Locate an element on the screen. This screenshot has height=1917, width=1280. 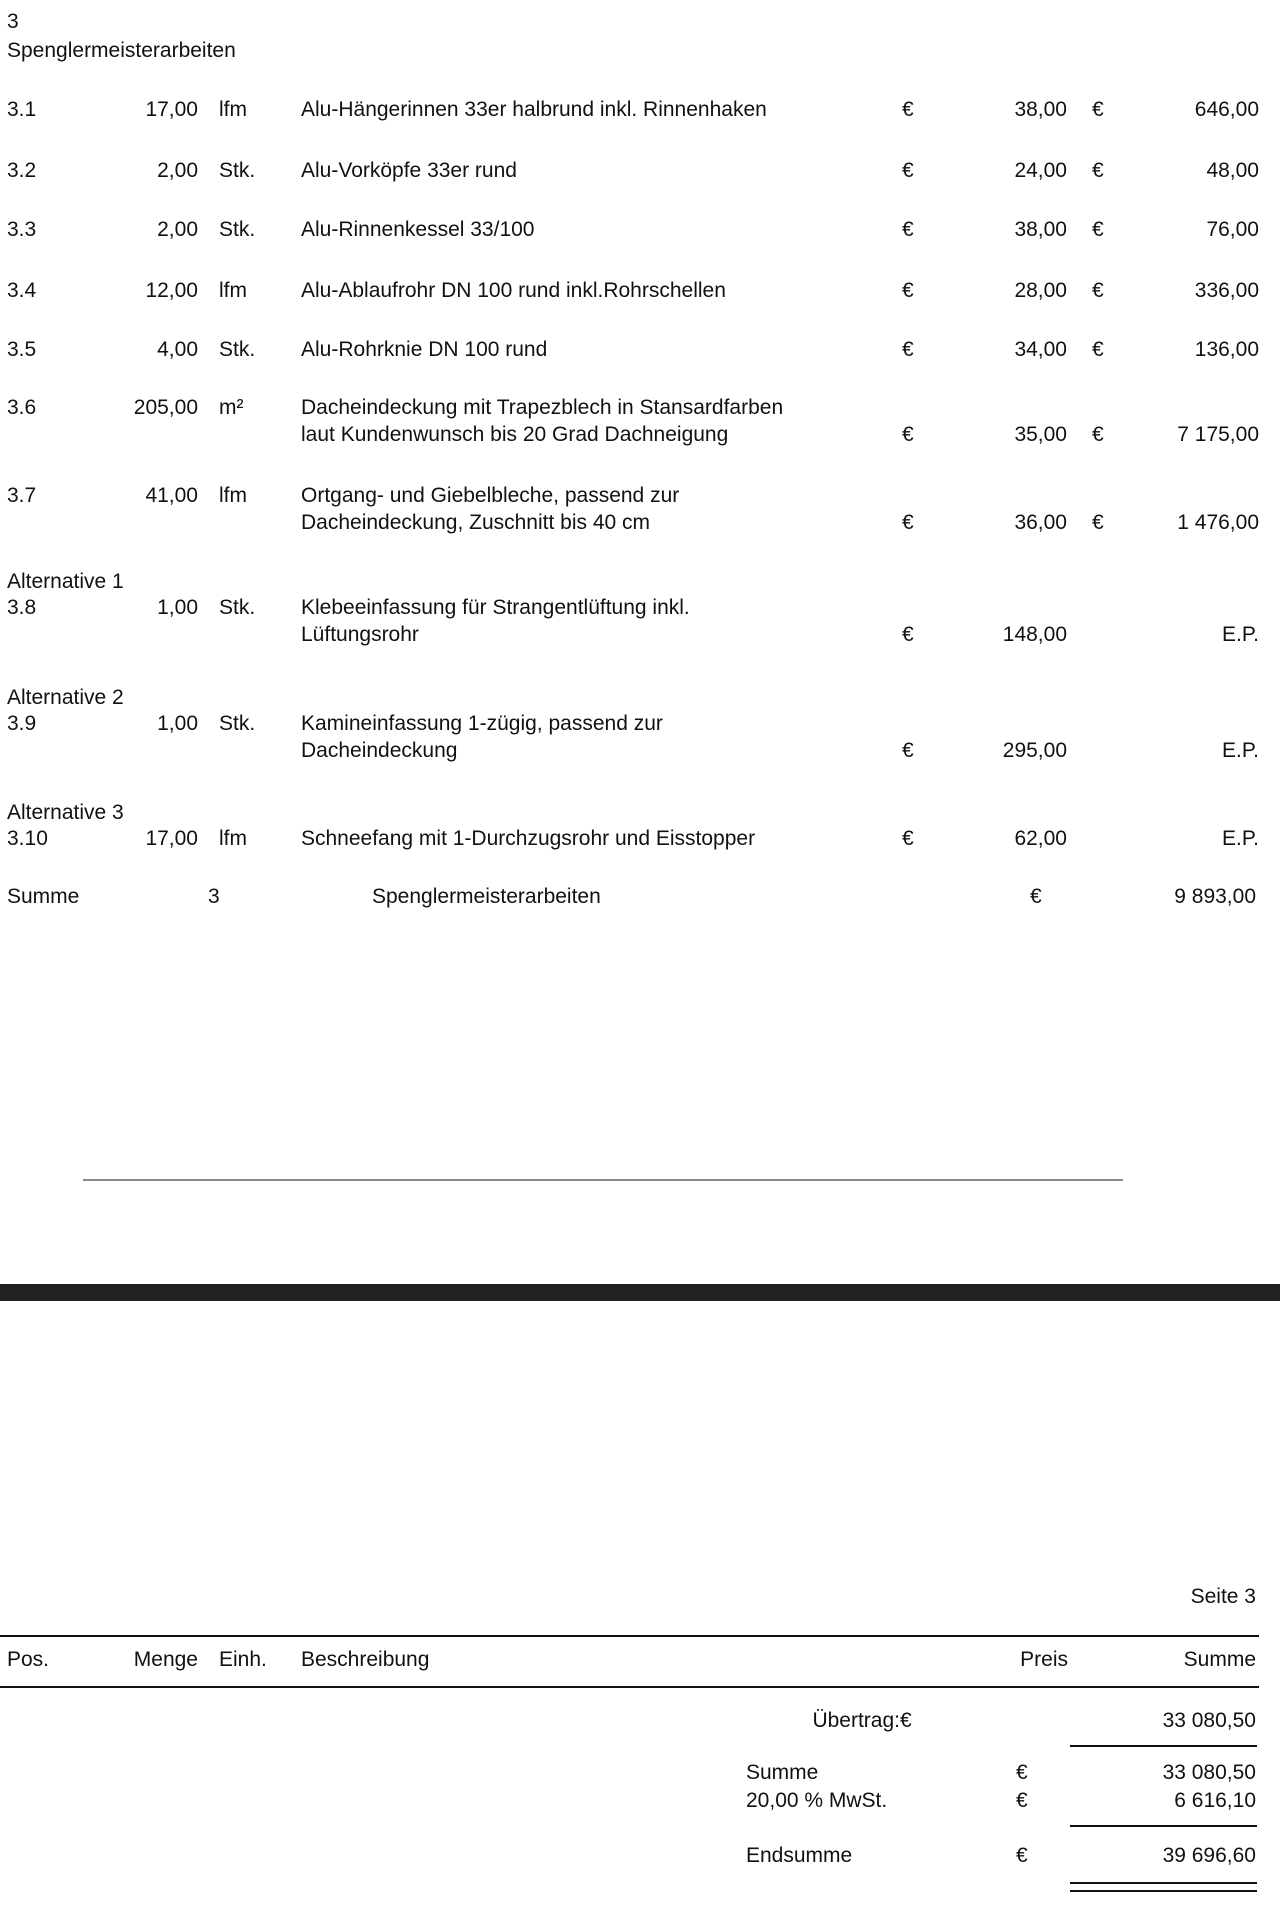
item-description: Alu-Vorköpfe 33er rund is located at coordinates (409, 170).